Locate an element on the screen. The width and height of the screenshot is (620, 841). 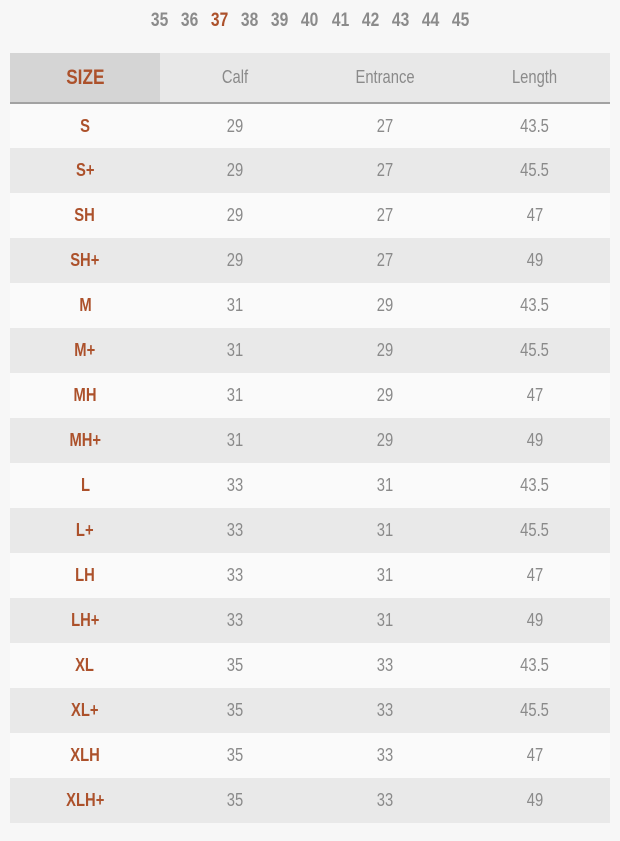
size-option-39: 39 is located at coordinates (280, 20).